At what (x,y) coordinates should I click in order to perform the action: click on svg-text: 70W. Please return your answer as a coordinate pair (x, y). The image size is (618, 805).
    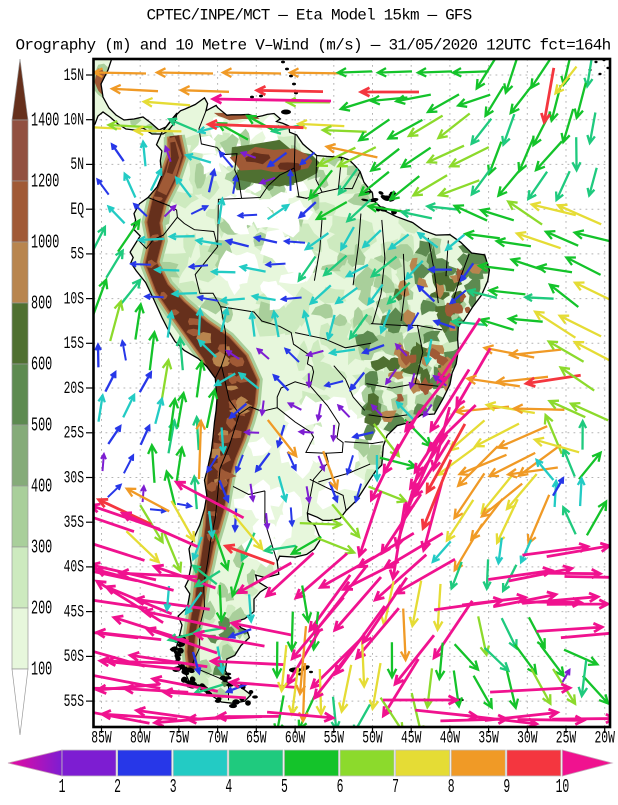
    Looking at the image, I should click on (217, 738).